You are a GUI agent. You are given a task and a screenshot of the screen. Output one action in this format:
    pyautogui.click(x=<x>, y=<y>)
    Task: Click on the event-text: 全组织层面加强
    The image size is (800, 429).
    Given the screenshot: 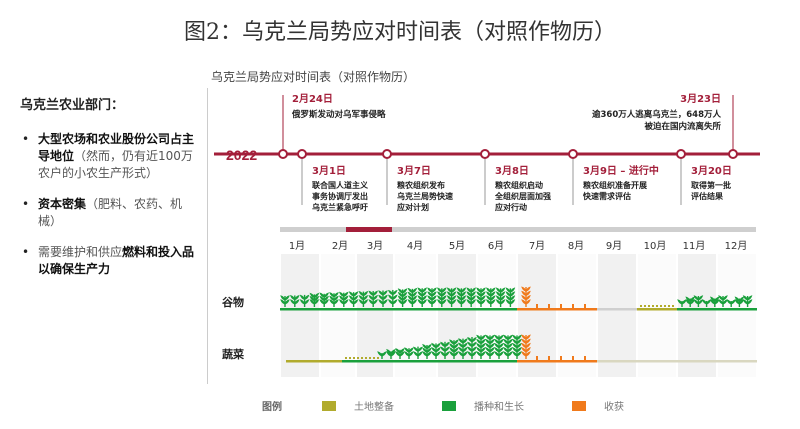 What is the action you would take?
    pyautogui.click(x=522, y=196)
    